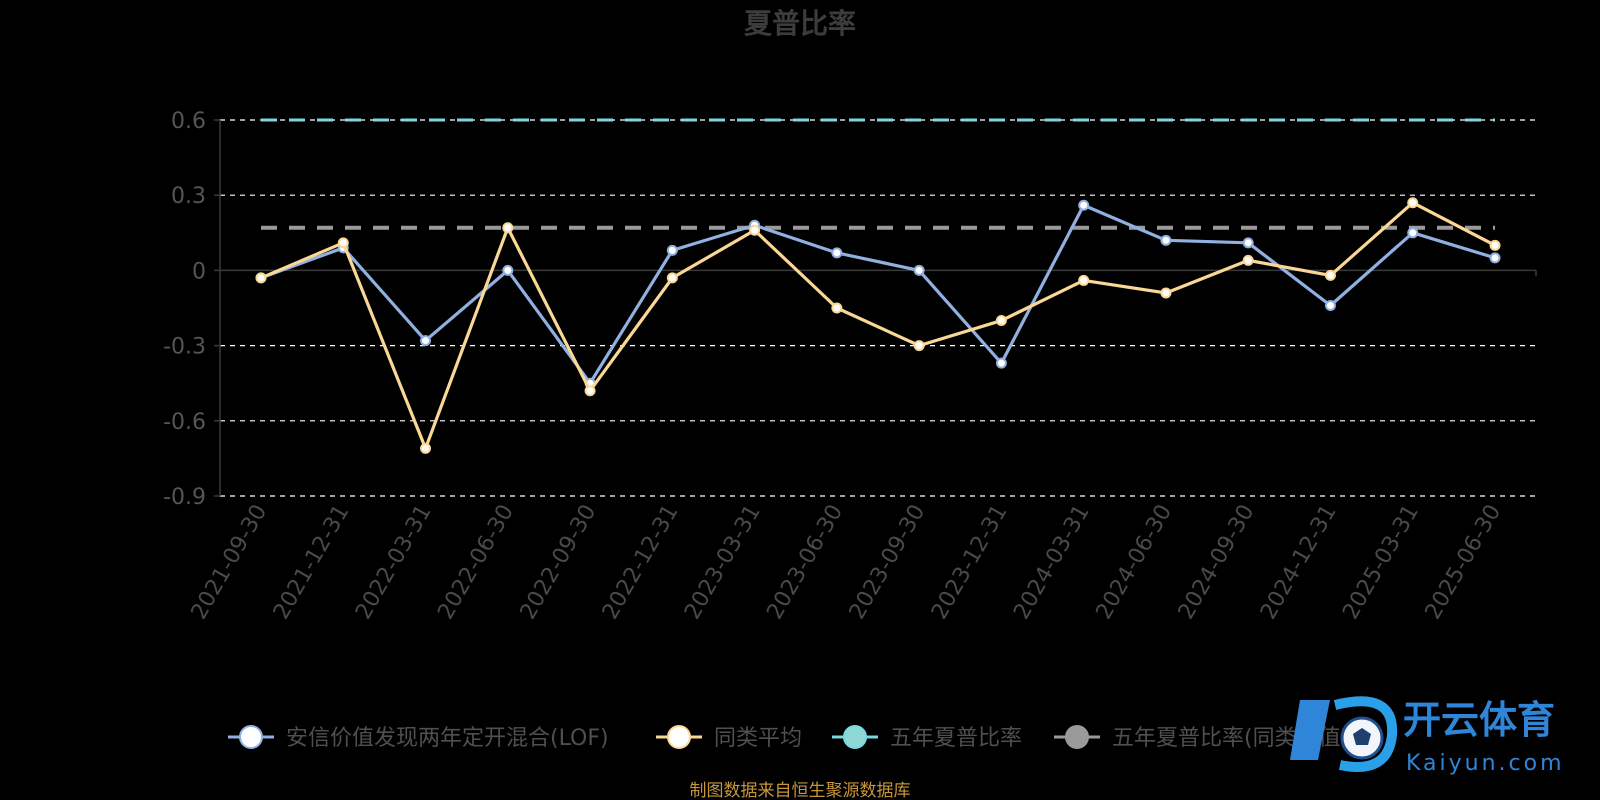 This screenshot has height=800, width=1600. Describe the element at coordinates (559, 562) in the screenshot. I see `x-tick-label: 2022-09-30` at that location.